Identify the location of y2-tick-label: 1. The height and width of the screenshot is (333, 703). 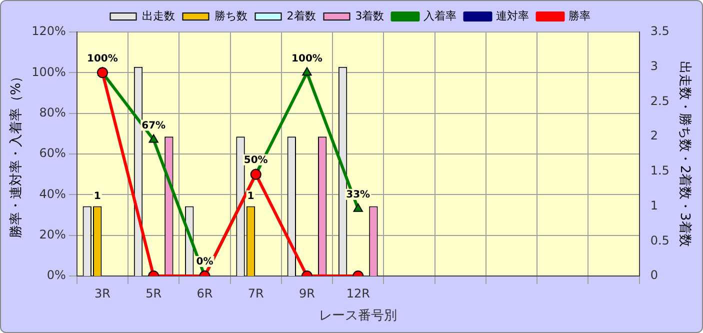
(654, 205).